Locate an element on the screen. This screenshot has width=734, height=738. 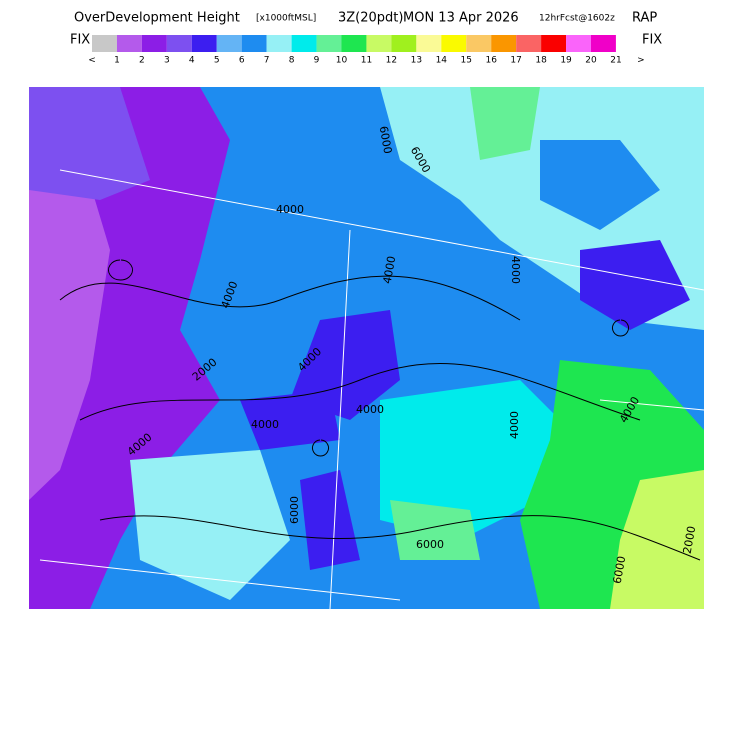
legend-label: 16 is located at coordinates (491, 61).